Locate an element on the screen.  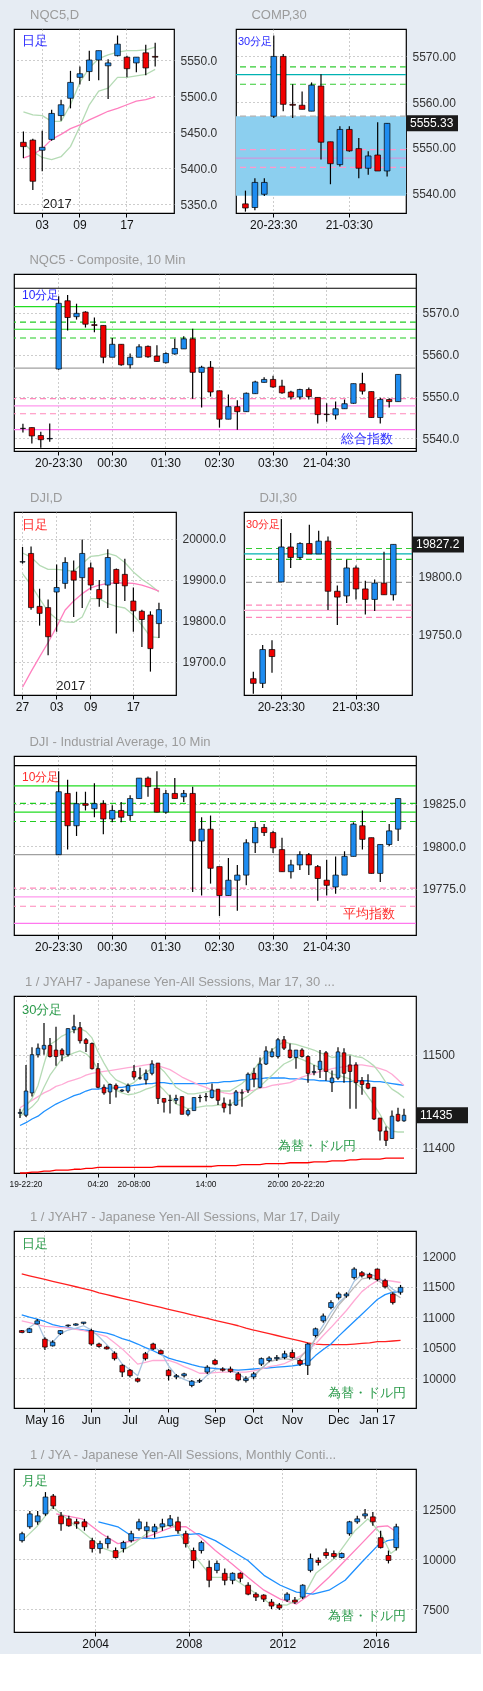
annotation: 総合指数 is located at coordinates (366, 438).